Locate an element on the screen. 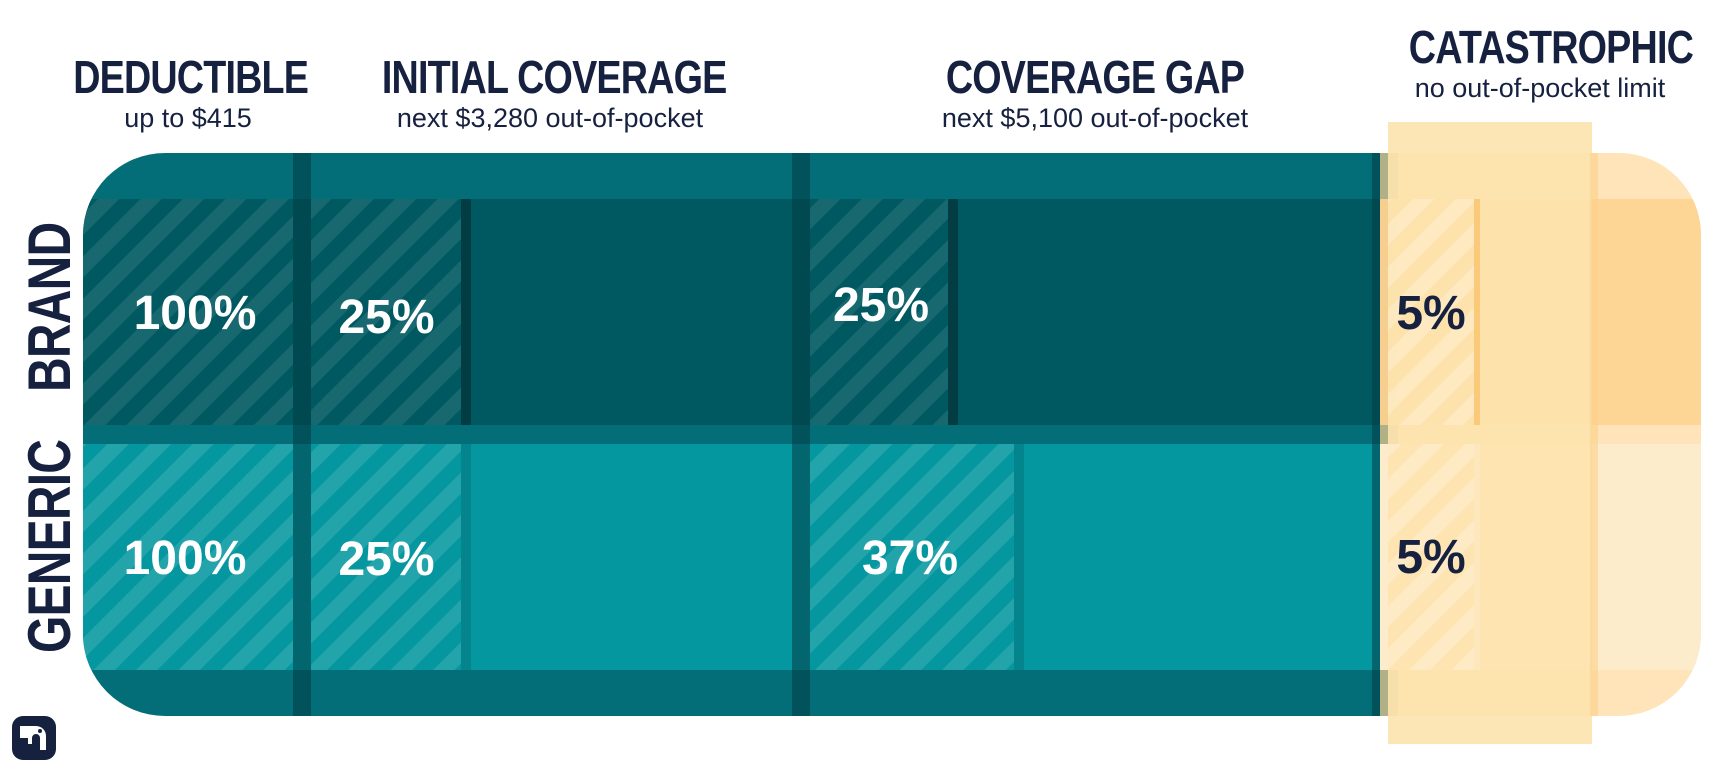 The image size is (1709, 768). generic-catastrophic-pct: 5% is located at coordinates (1431, 557).